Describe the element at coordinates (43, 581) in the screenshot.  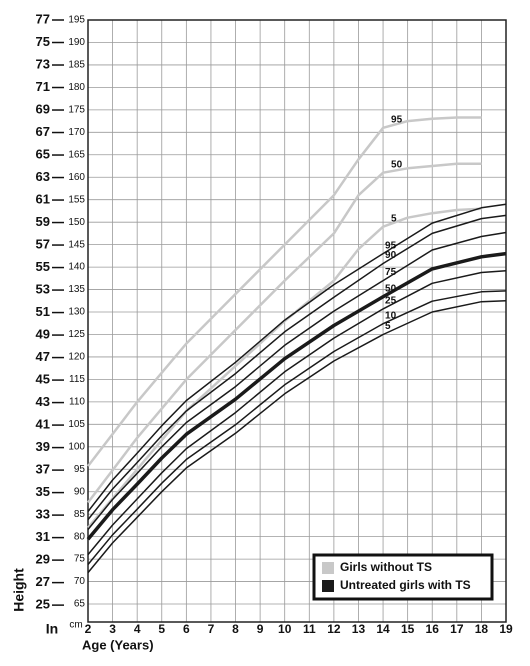
I see `y2-tick-label: 27` at that location.